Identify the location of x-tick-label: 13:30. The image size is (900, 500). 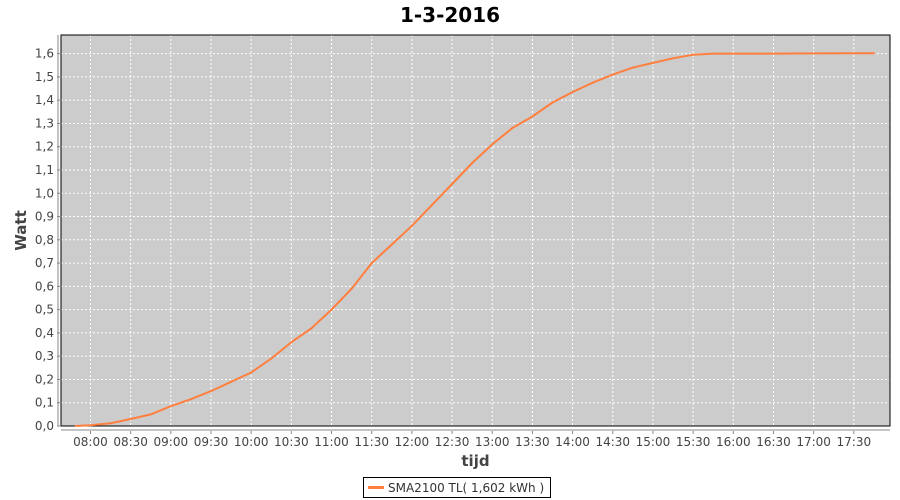
(532, 442).